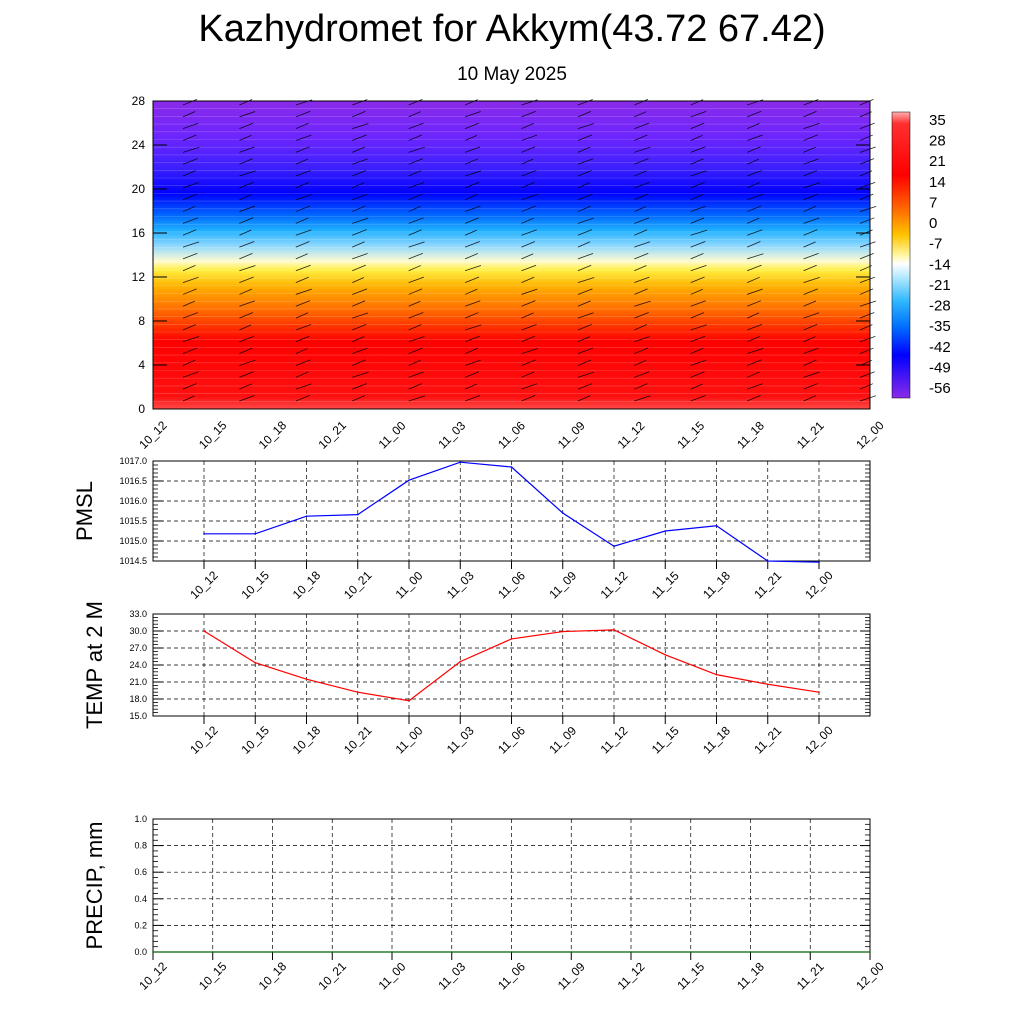  Describe the element at coordinates (933, 202) in the screenshot. I see `colorbar-label: 7` at that location.